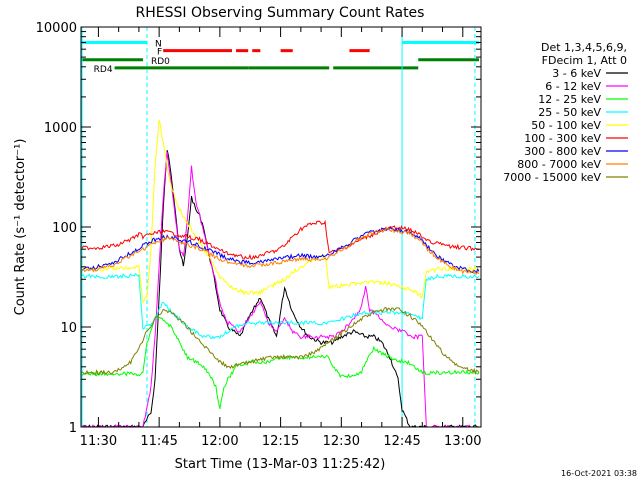  What do you see at coordinates (103, 70) in the screenshot?
I see `state-bar-label-rd4: RD4` at bounding box center [103, 70].